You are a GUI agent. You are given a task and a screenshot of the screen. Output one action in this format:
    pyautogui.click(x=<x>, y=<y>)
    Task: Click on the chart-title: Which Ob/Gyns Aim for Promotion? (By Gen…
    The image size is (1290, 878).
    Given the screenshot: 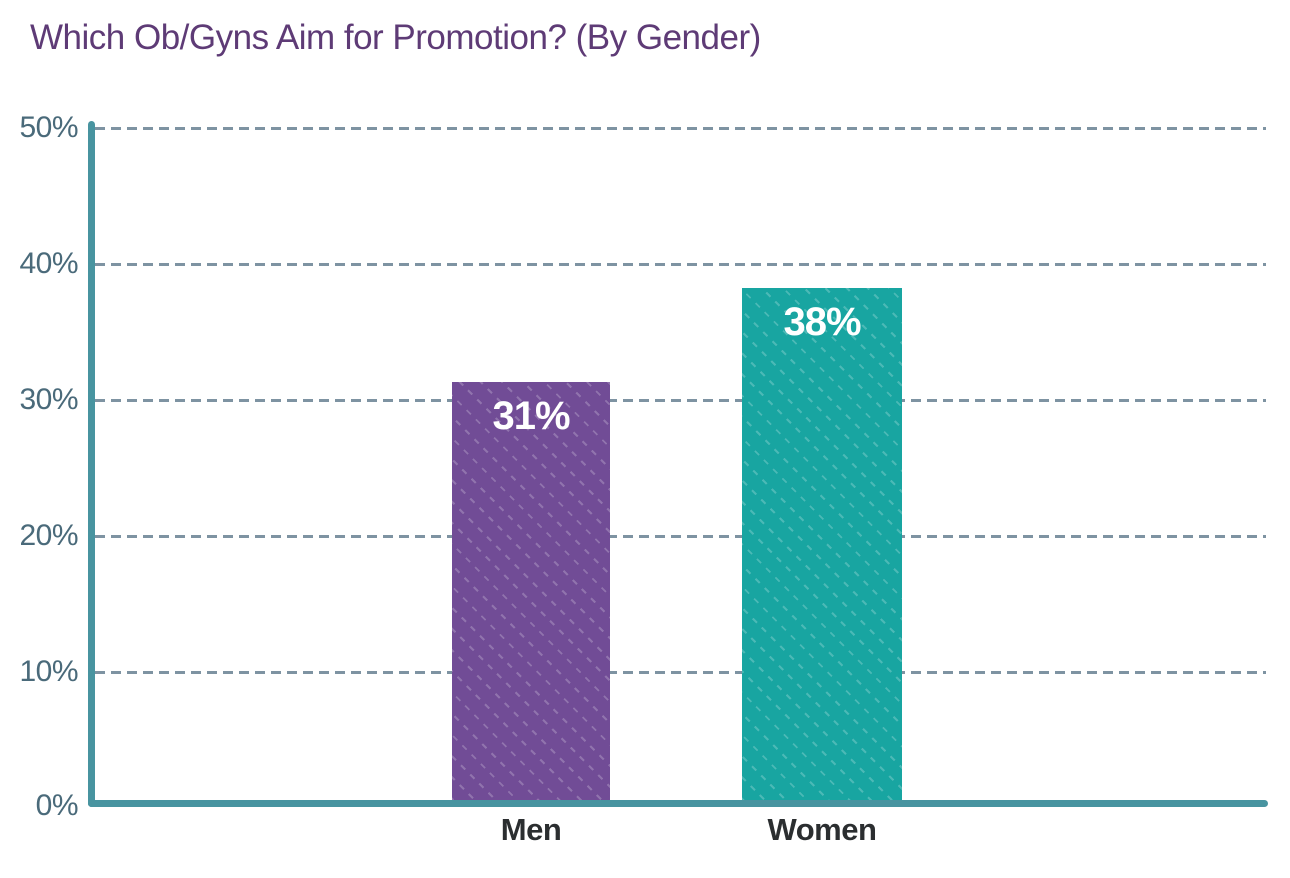 What is the action you would take?
    pyautogui.click(x=395, y=37)
    